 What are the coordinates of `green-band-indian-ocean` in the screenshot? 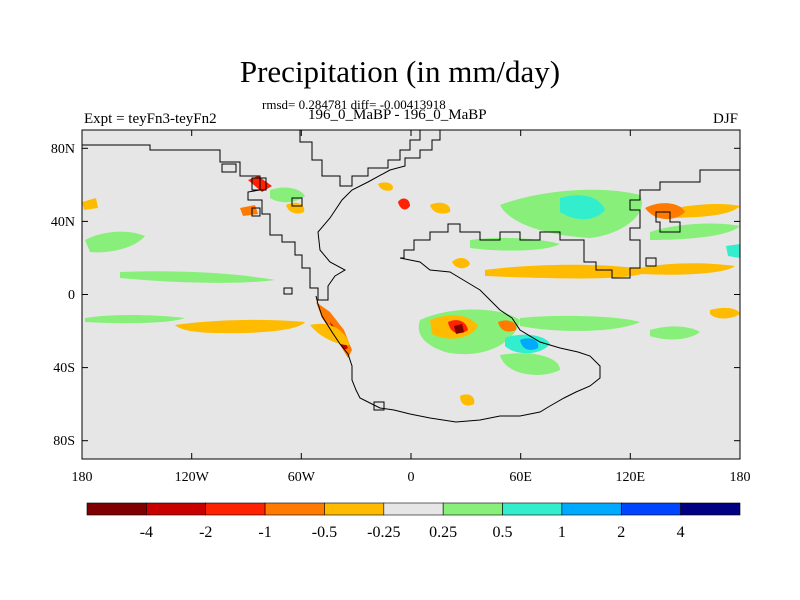 It's located at (515, 244).